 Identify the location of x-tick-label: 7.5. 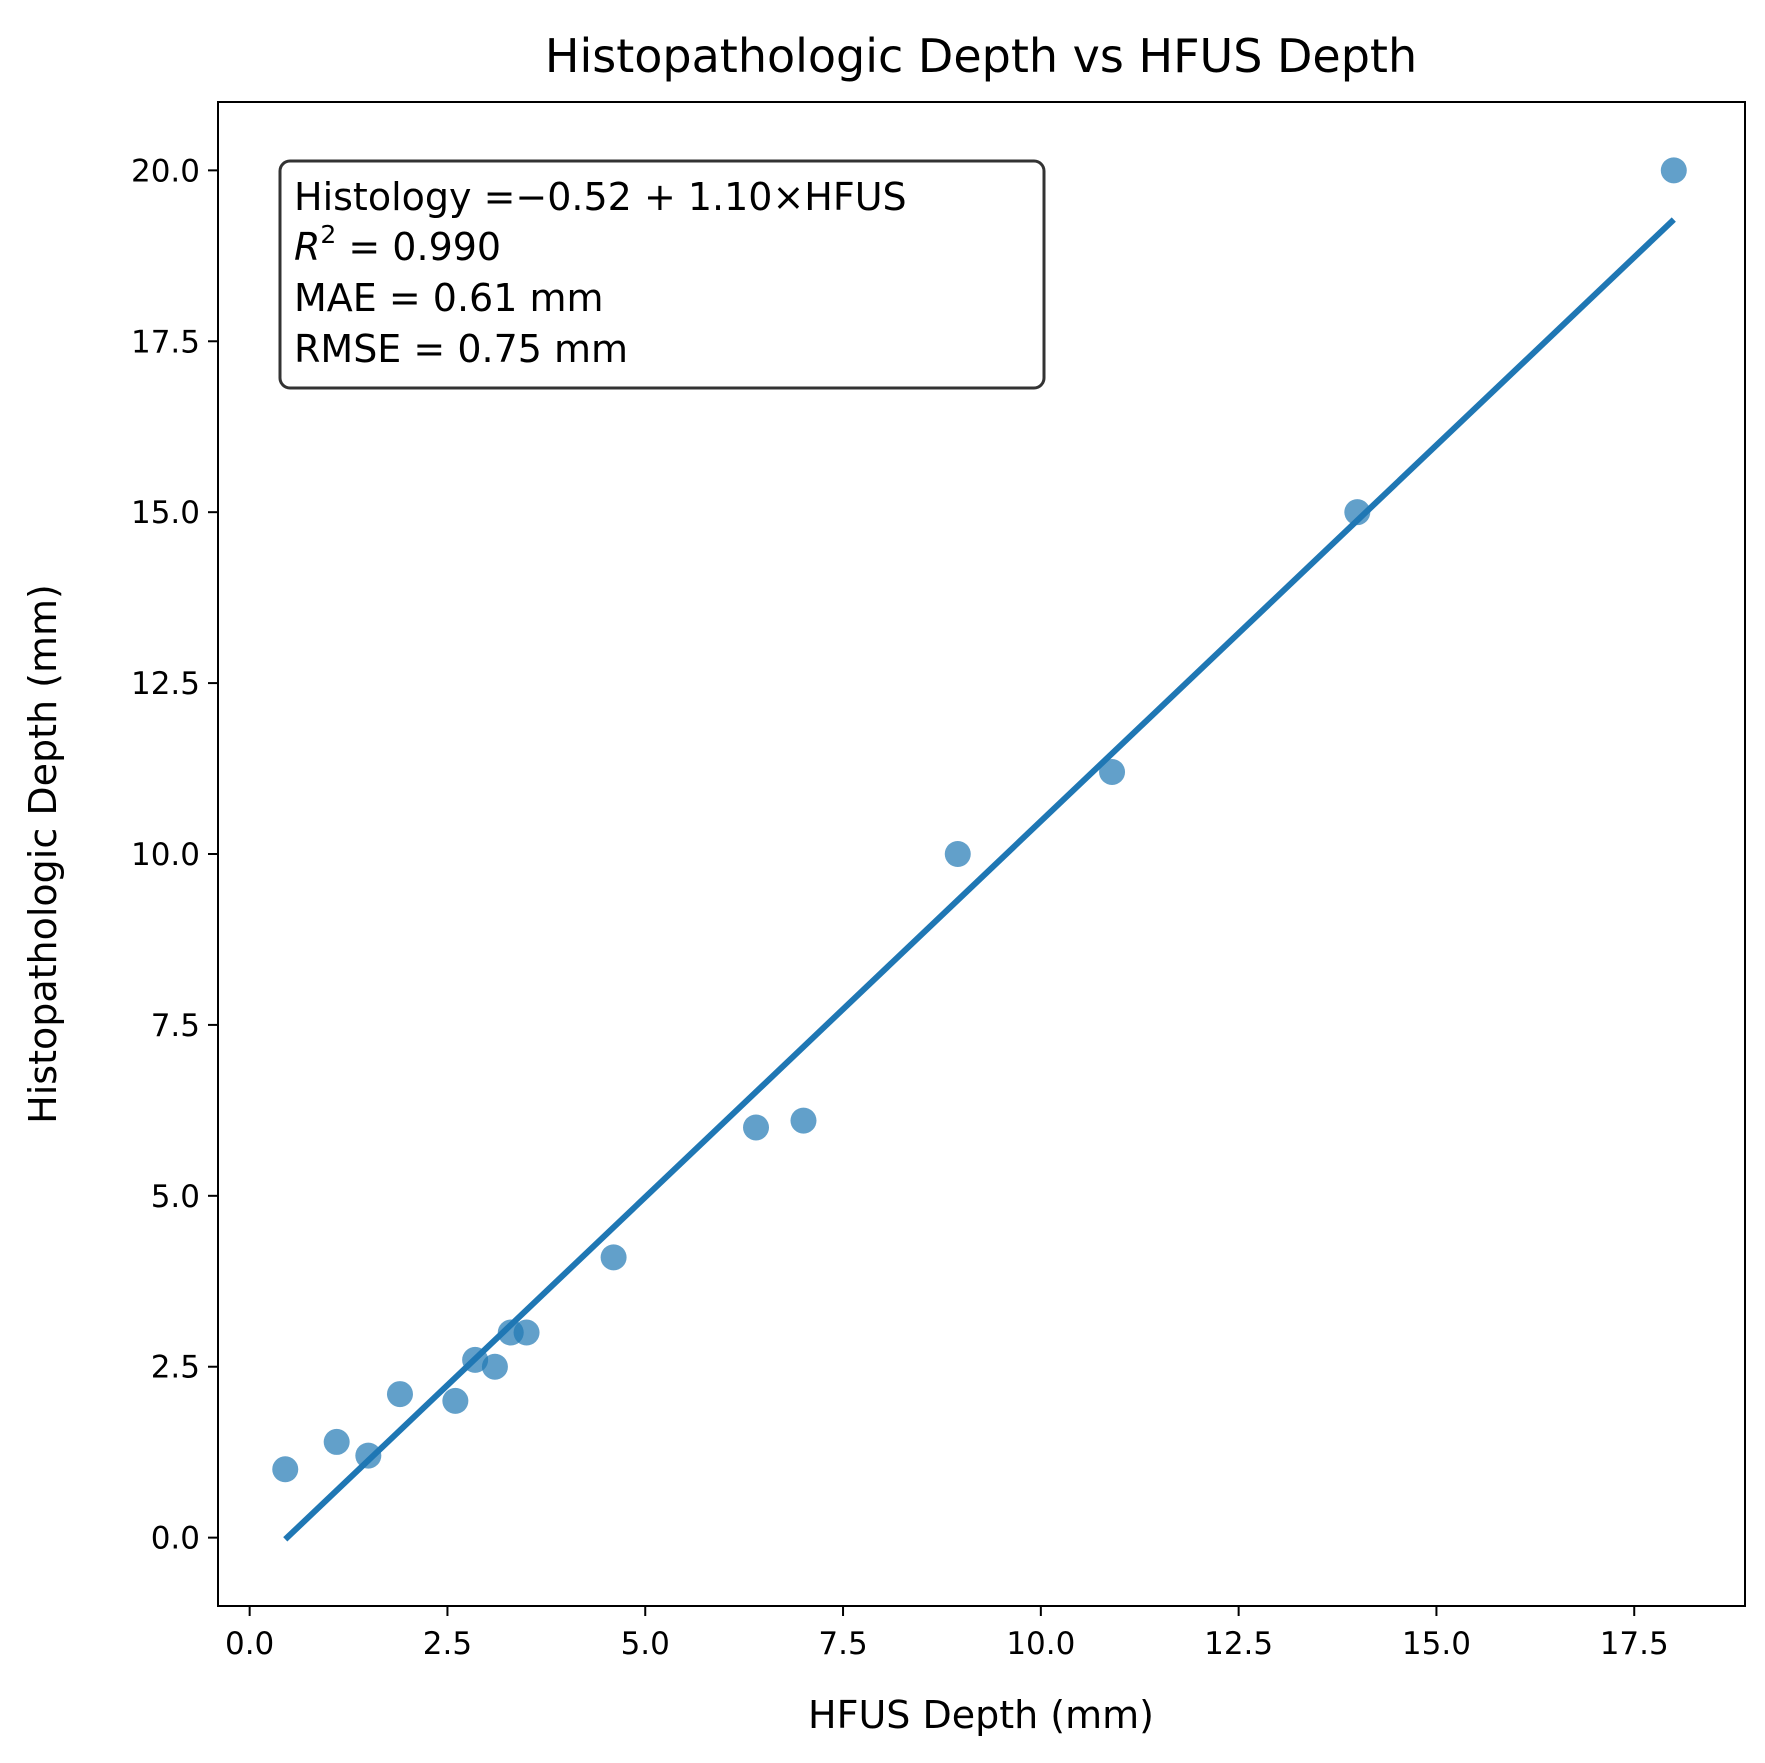
(842, 1644).